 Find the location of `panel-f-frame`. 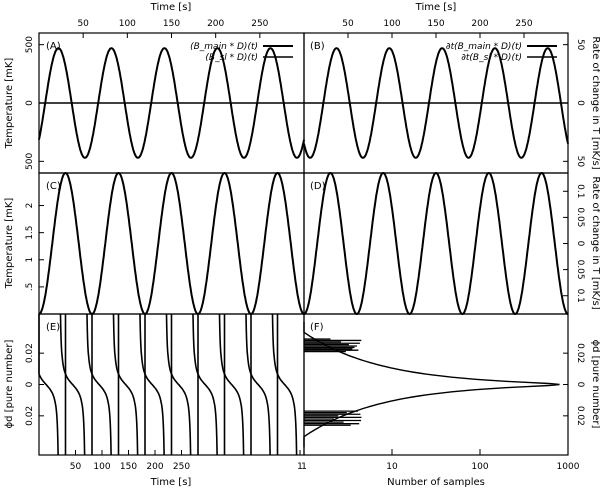

panel-f-frame is located at coordinates (436, 384).